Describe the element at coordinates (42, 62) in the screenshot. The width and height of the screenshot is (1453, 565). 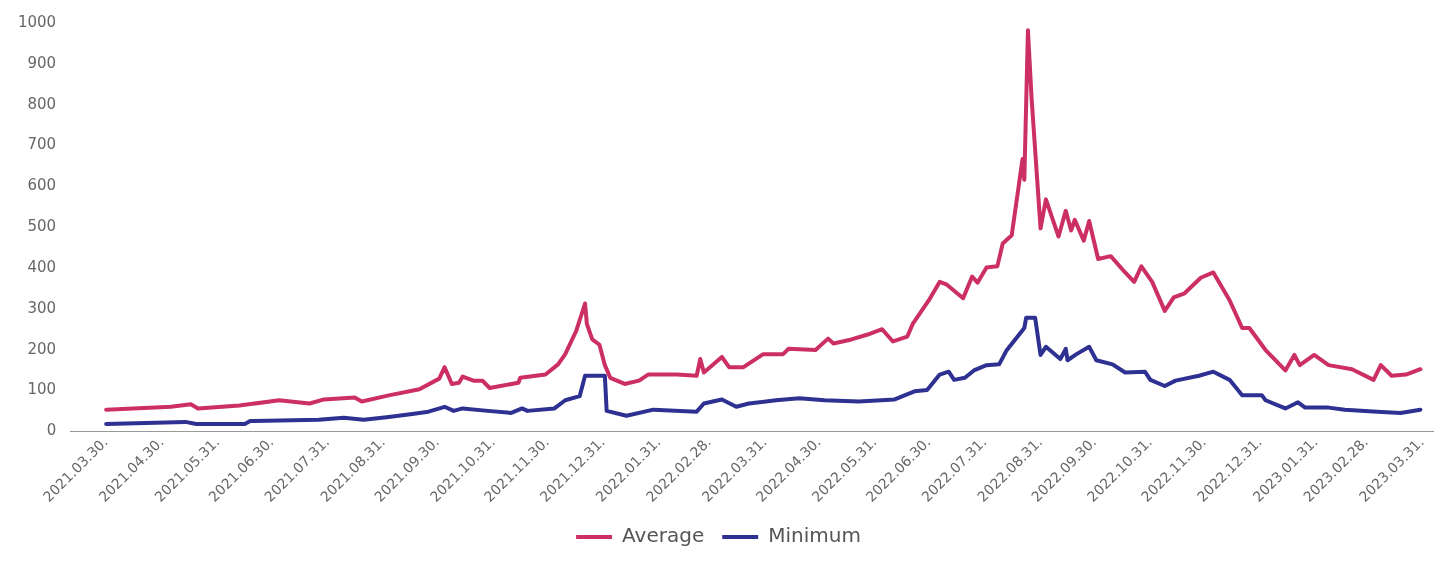
I see `y-tick-label: 900` at that location.